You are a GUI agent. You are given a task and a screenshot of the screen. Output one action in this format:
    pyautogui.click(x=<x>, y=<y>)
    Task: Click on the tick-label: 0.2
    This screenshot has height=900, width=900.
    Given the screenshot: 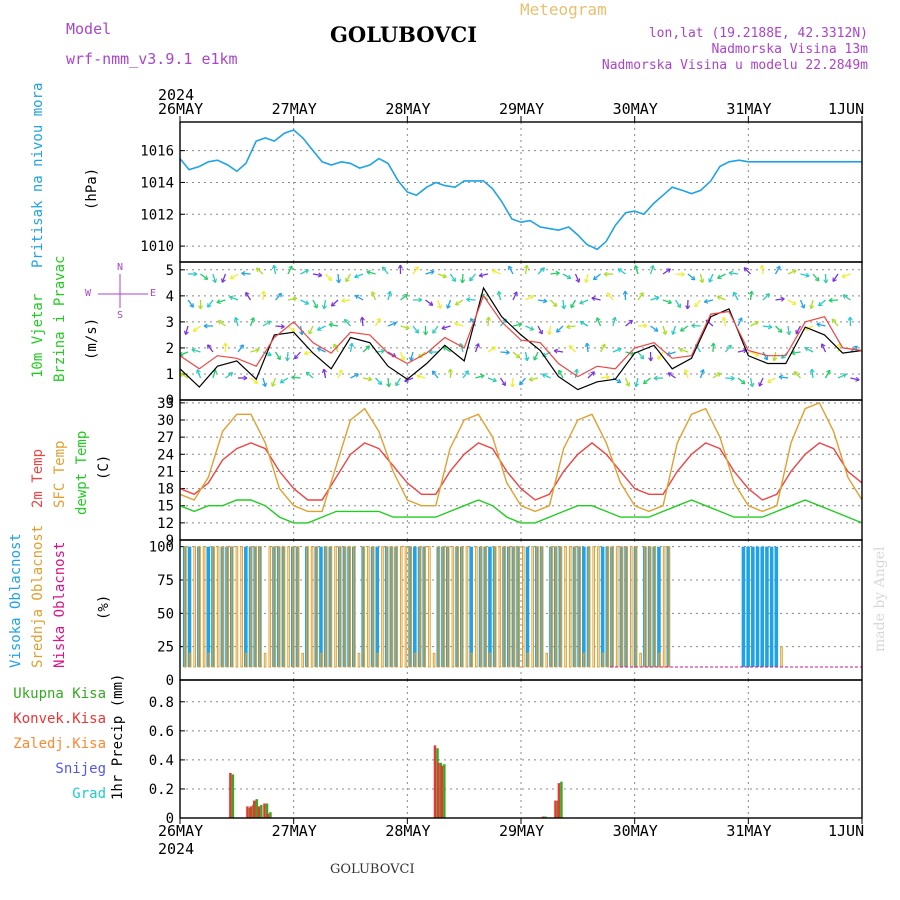 What is the action you would take?
    pyautogui.click(x=161, y=790)
    